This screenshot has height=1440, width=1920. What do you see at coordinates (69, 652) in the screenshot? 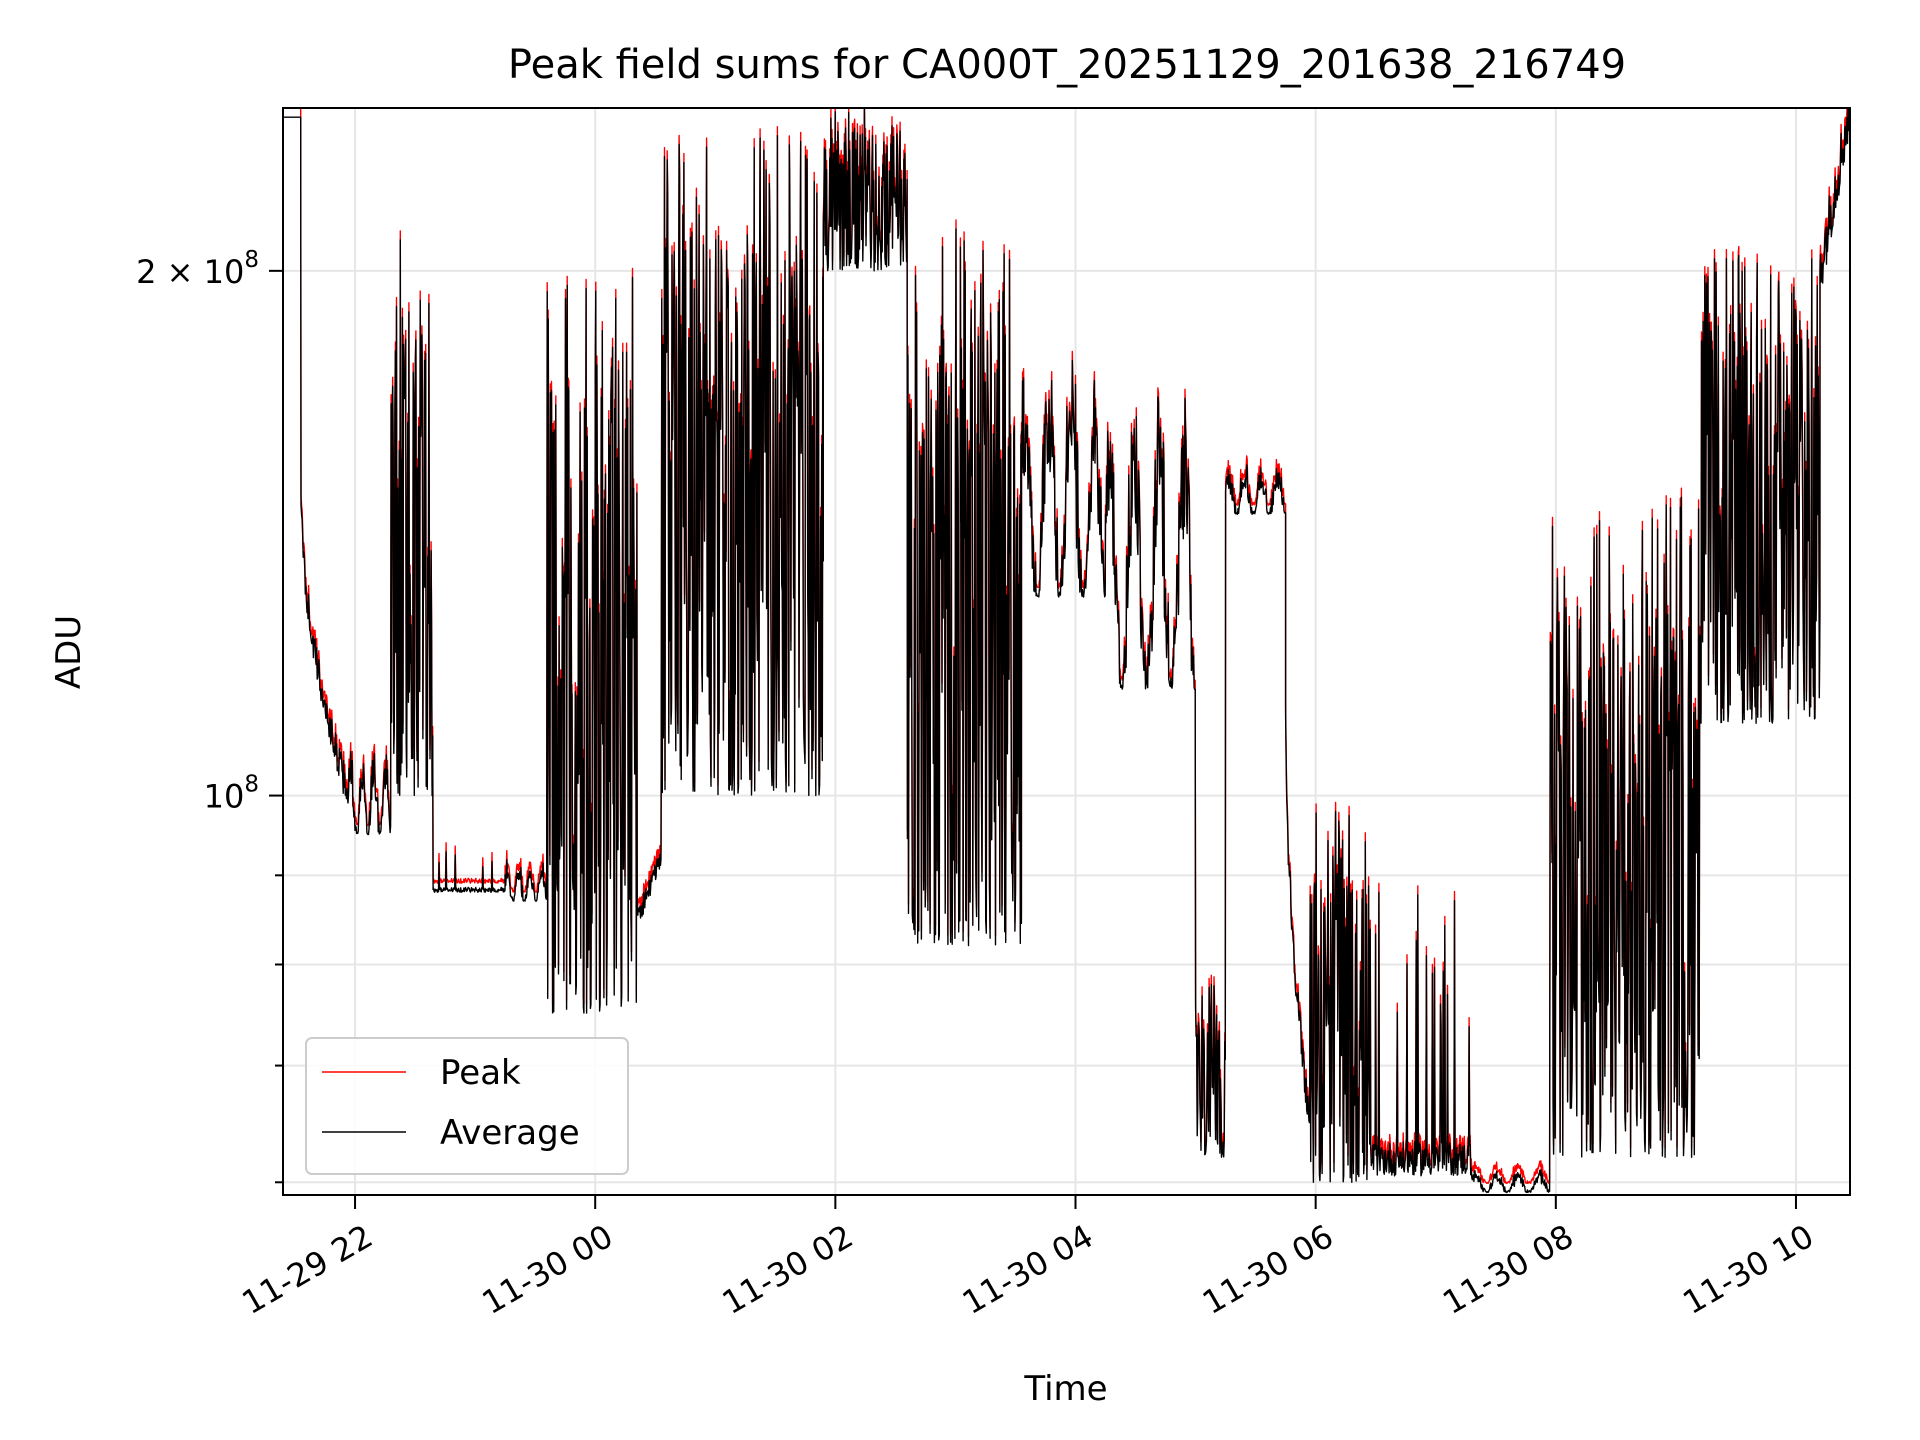
I see `y-axis-title: ADU` at bounding box center [69, 652].